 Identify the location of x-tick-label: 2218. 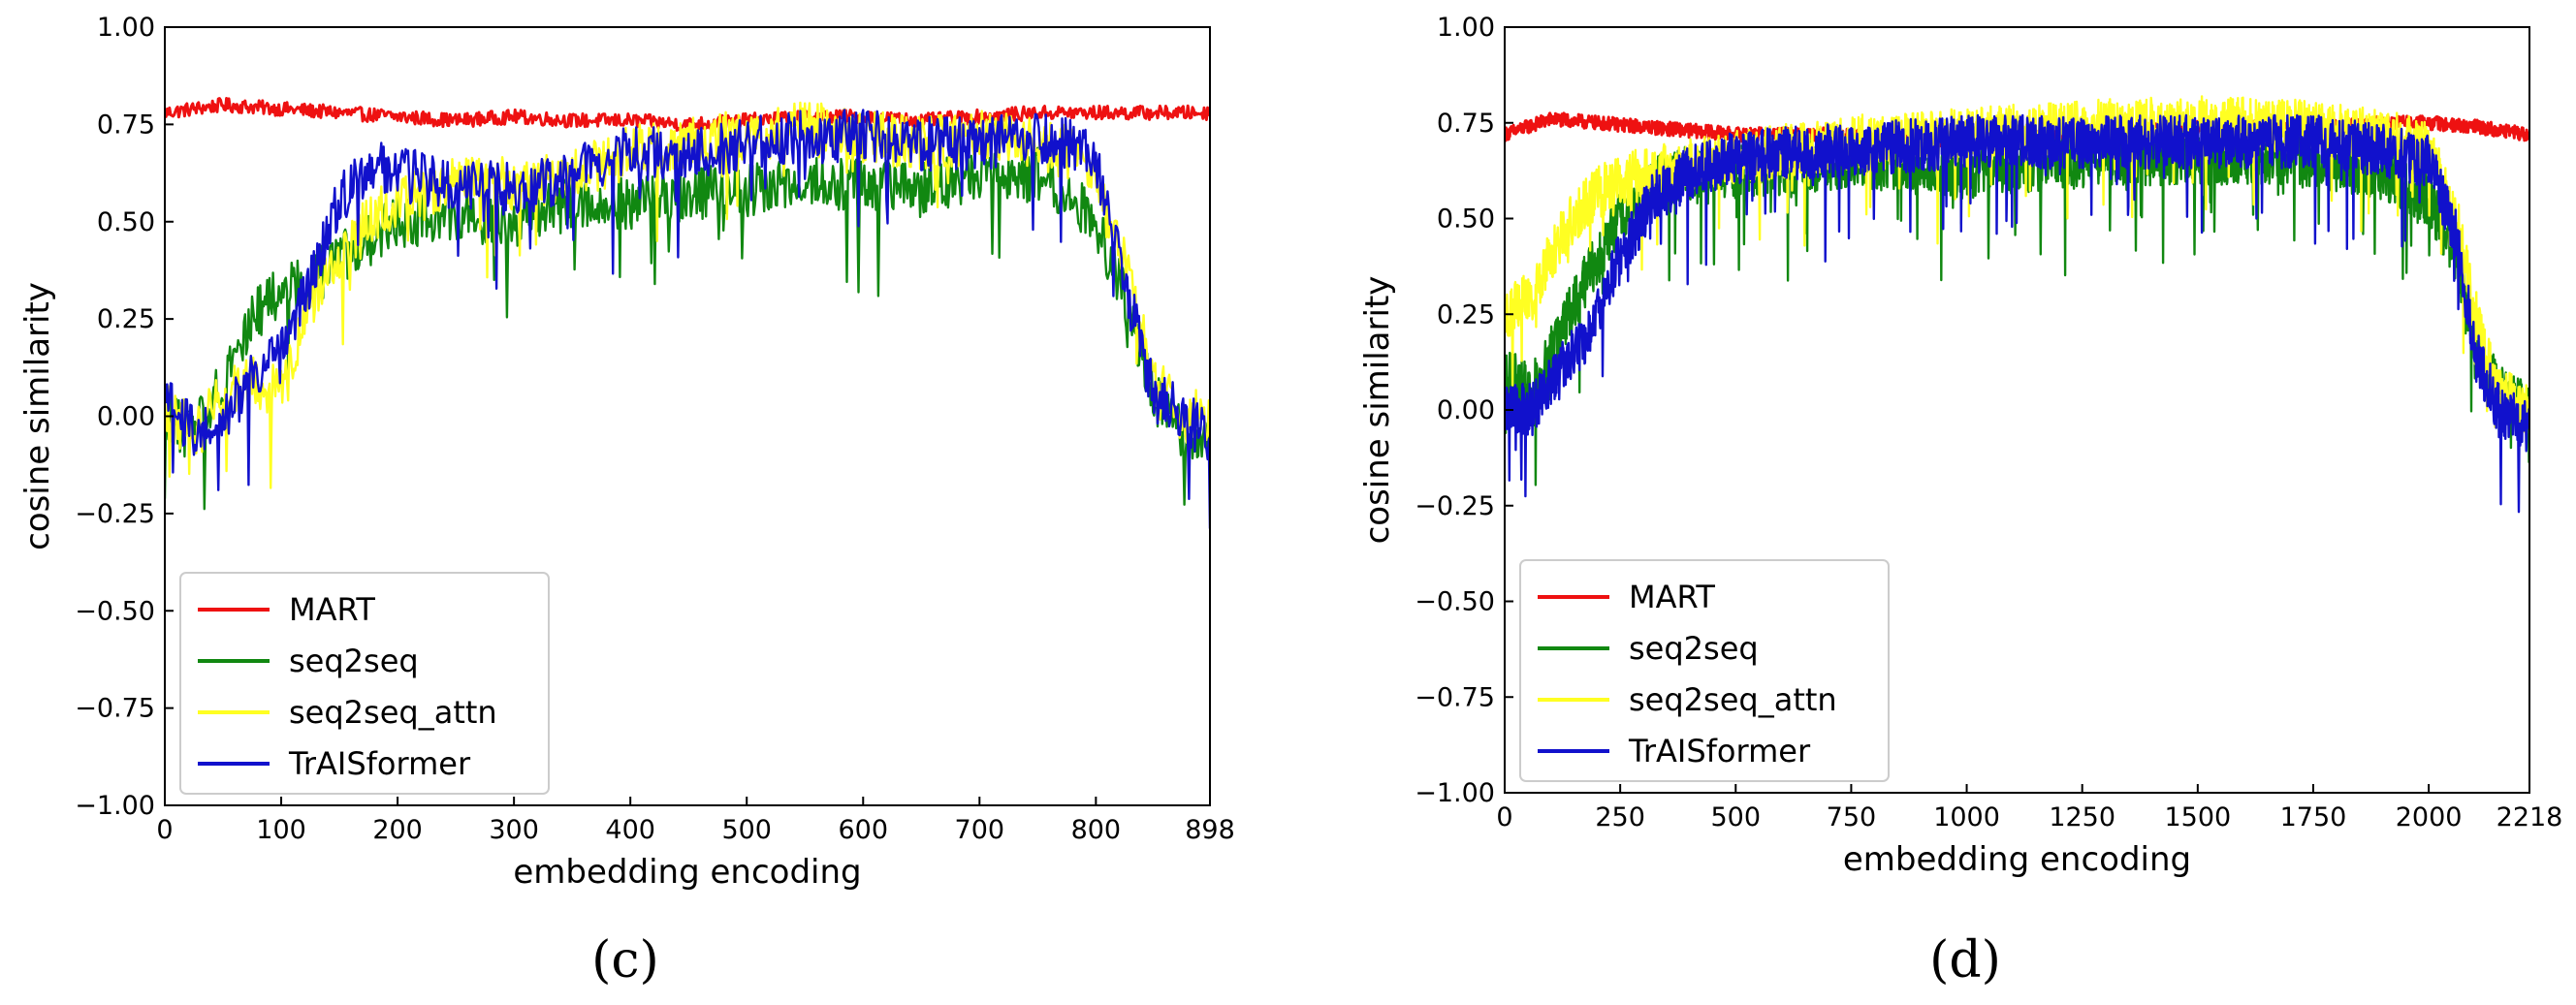
(2529, 817).